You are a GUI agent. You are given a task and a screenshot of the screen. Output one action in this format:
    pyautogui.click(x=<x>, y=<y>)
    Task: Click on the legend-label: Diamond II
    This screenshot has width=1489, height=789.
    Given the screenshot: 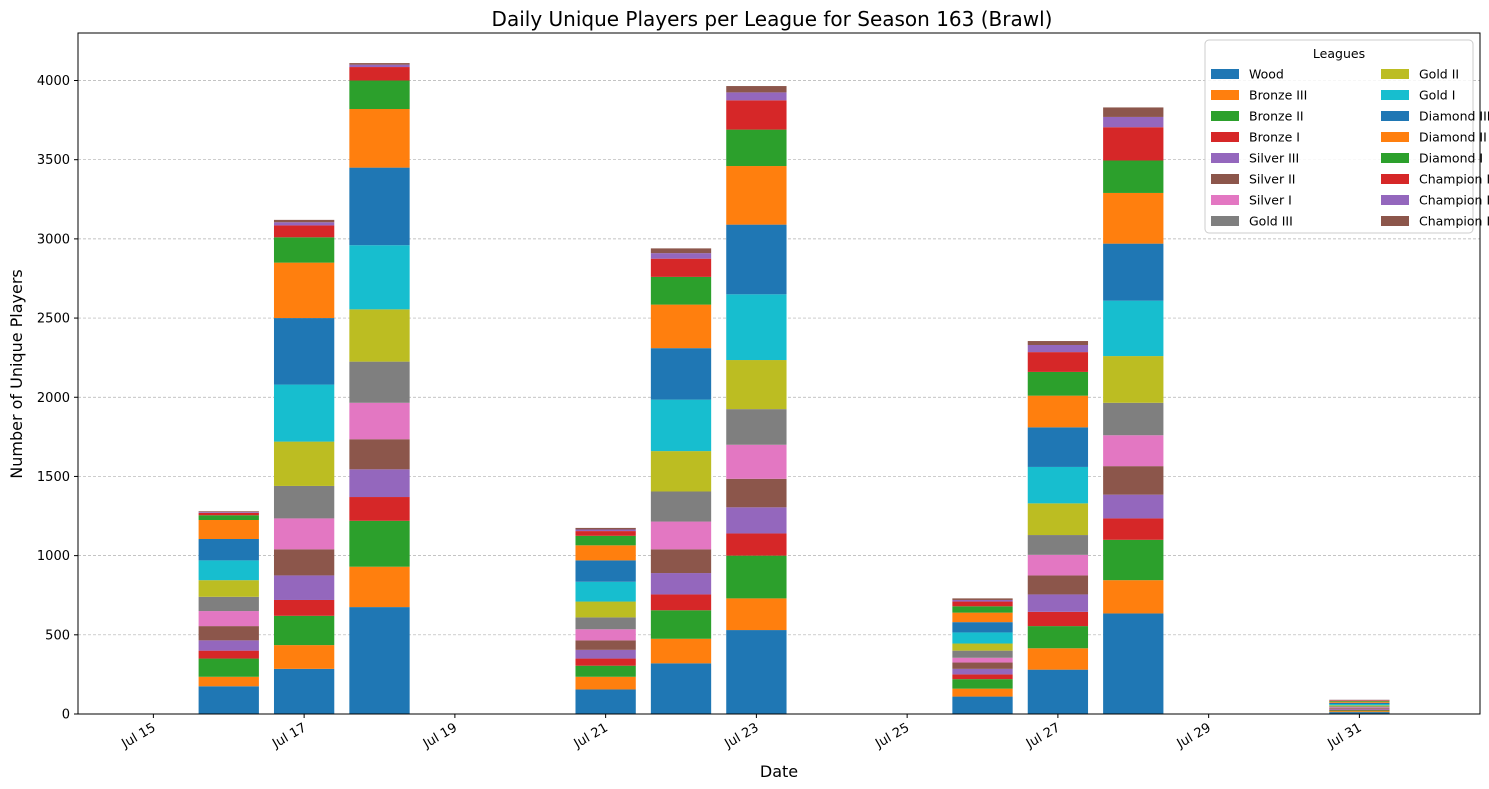 What is the action you would take?
    pyautogui.click(x=1453, y=137)
    